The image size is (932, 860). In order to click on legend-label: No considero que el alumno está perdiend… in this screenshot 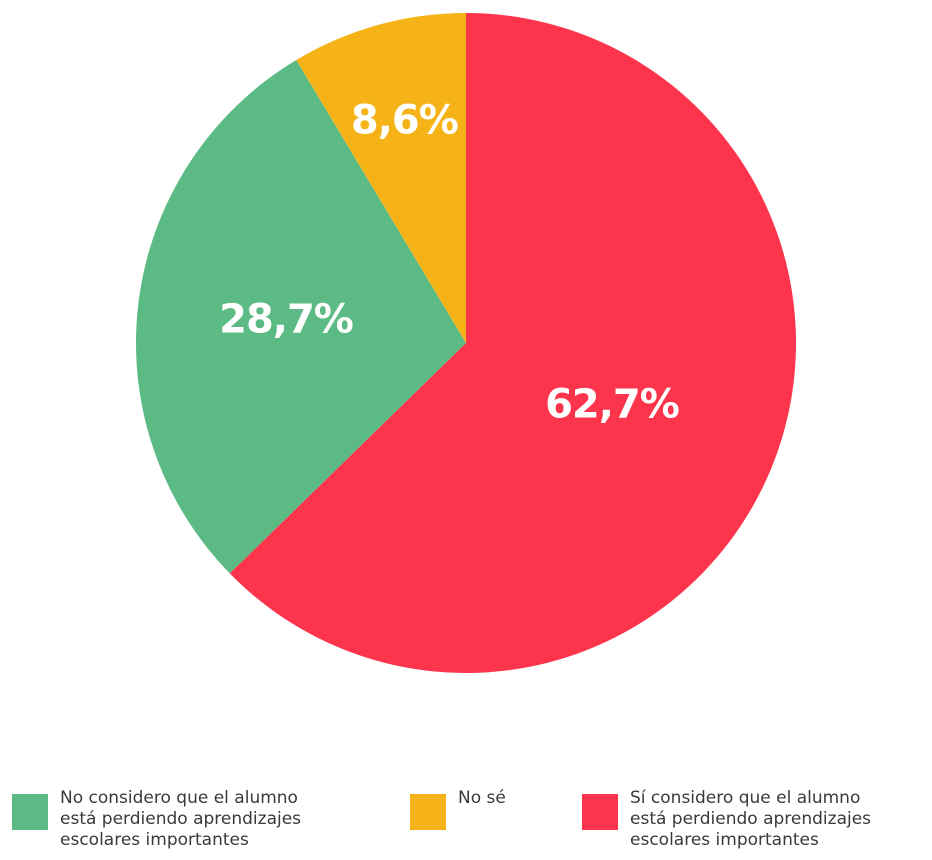, I will do `click(181, 819)`.